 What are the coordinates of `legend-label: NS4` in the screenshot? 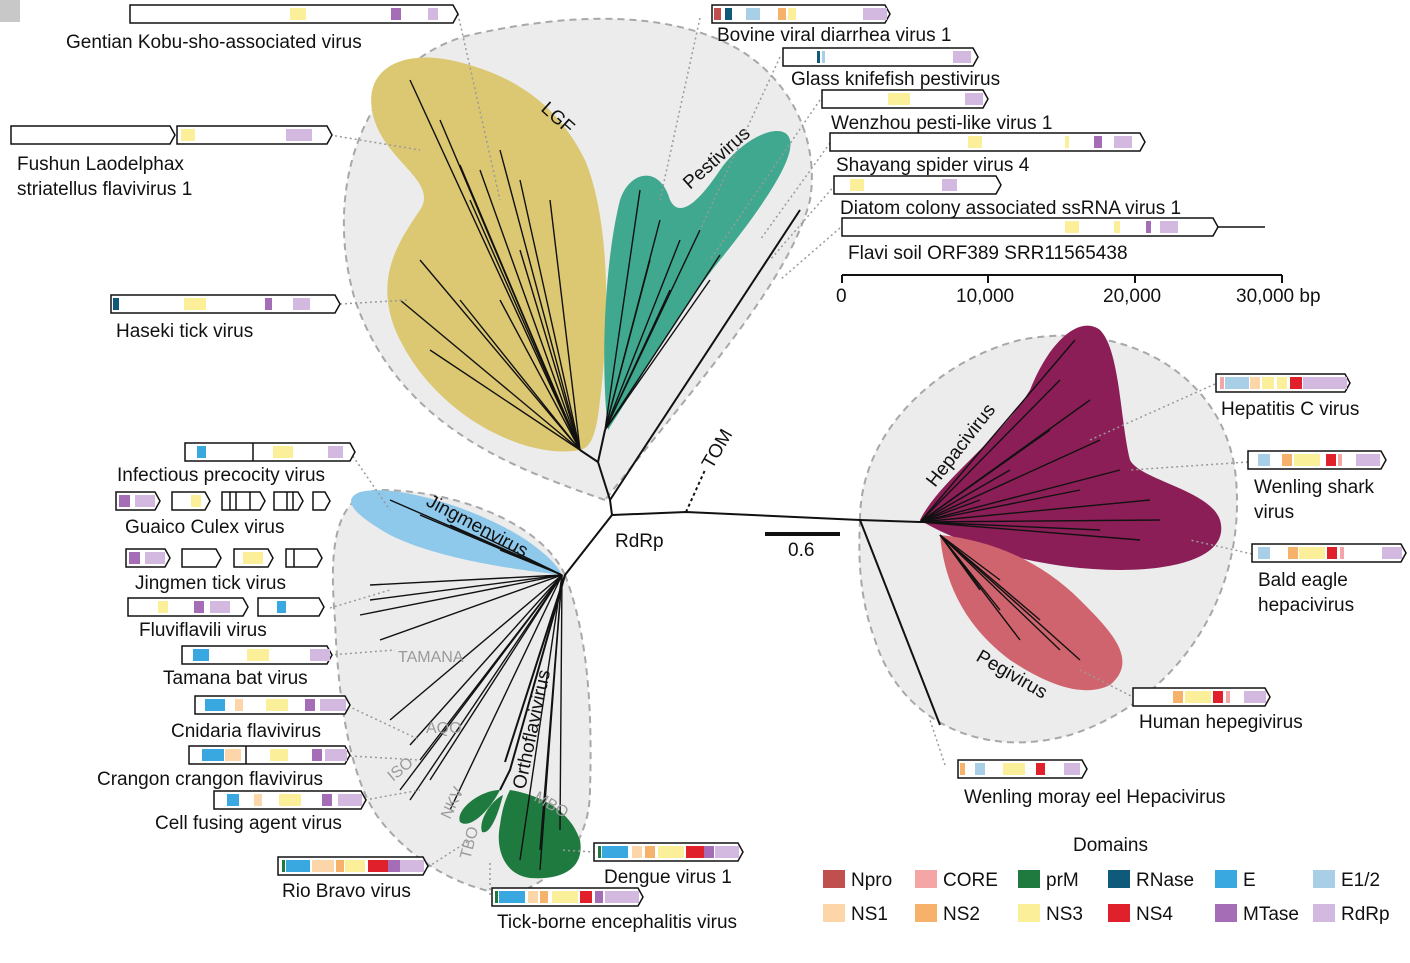 It's located at (1154, 914).